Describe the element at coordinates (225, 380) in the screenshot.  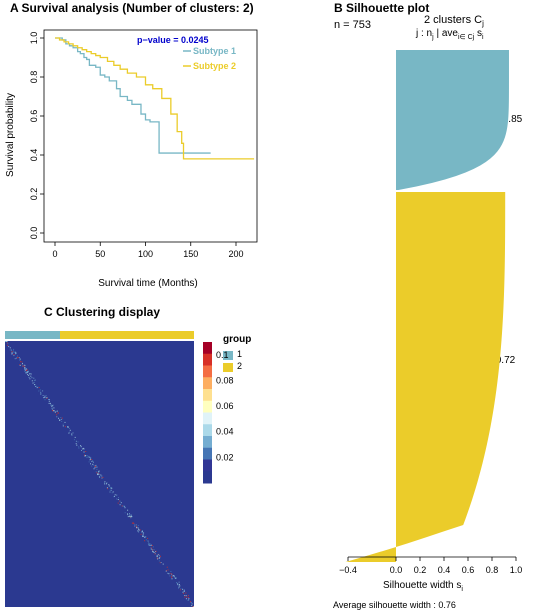
I see `colorbar-tick-label: 0.08` at that location.